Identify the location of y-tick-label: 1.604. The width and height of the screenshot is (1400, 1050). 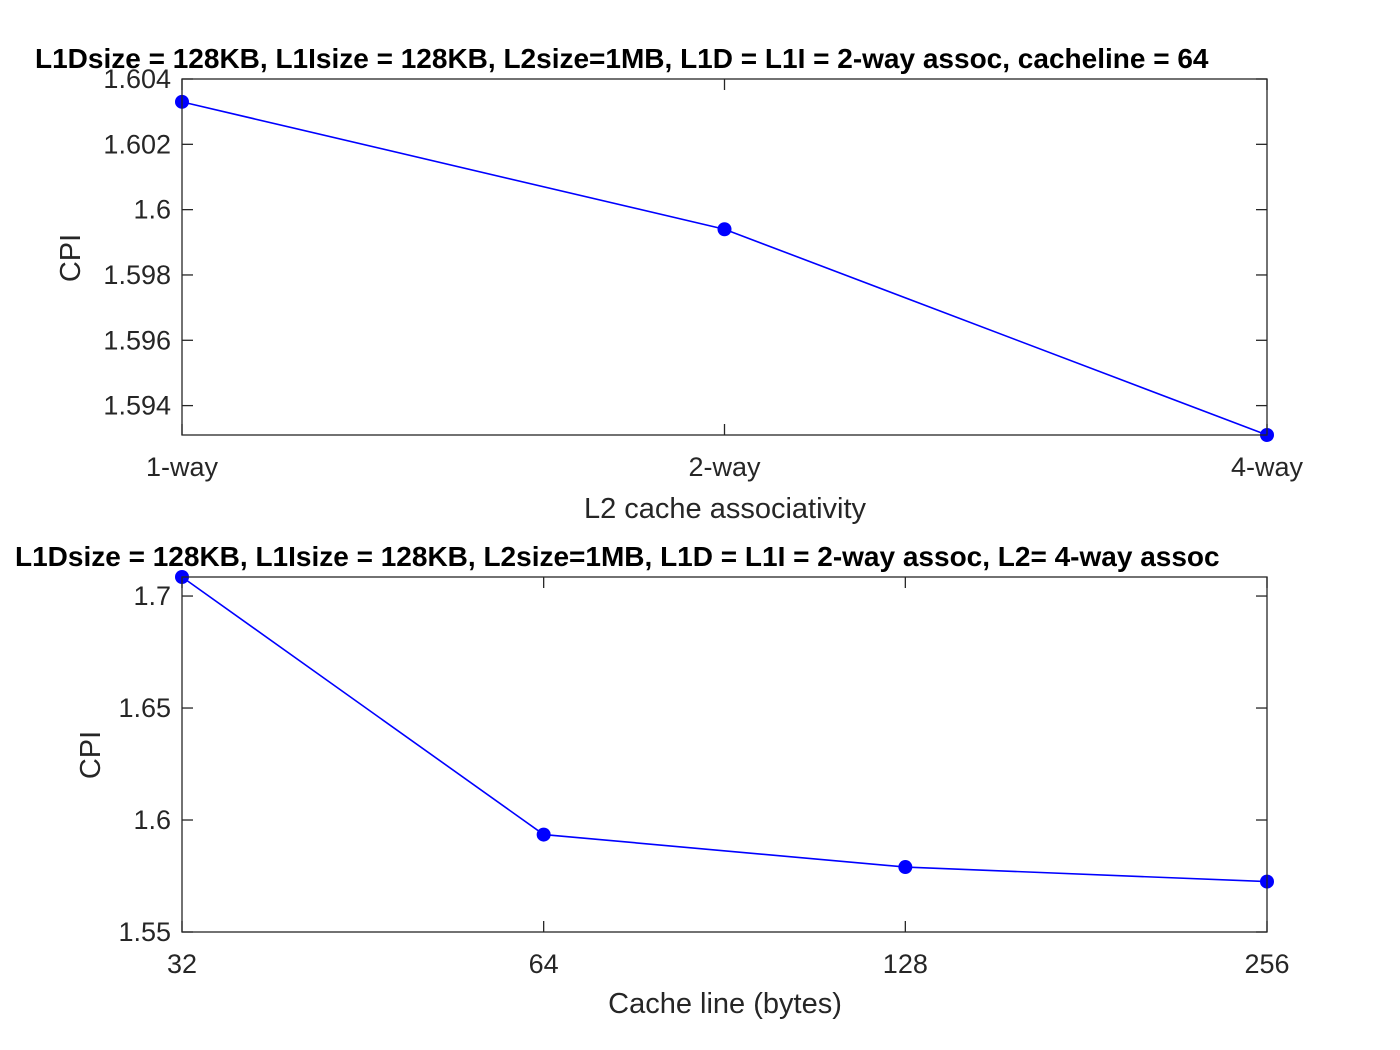
(137, 79).